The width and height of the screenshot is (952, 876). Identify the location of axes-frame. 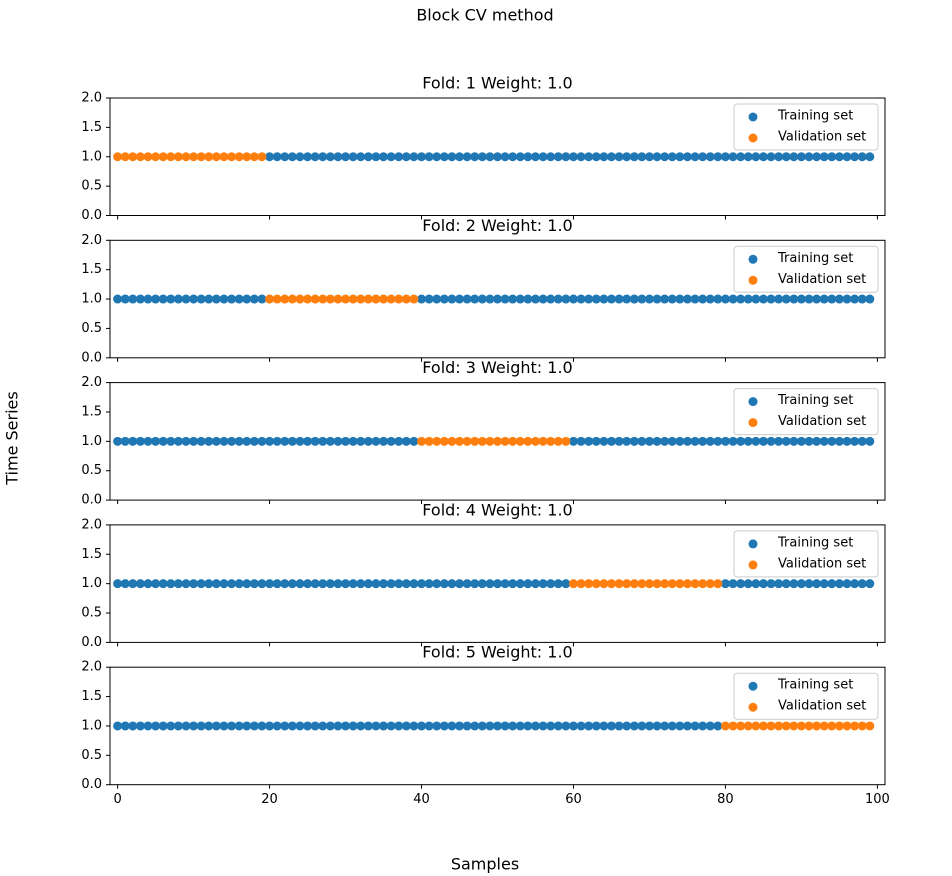
(497, 156).